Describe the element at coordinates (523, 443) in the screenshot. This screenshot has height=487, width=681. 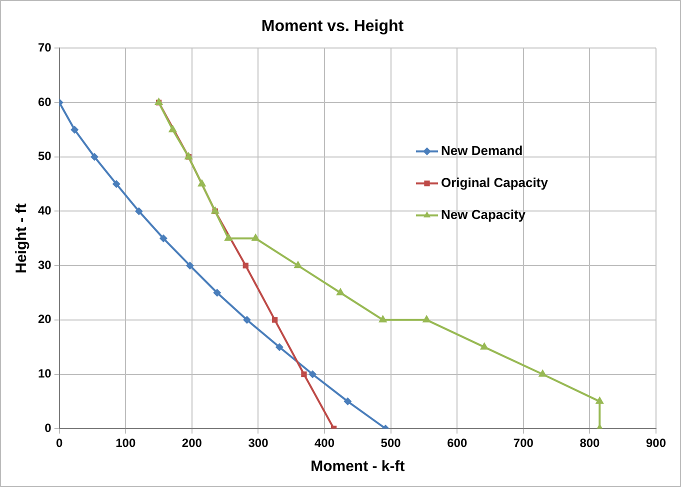
I see `x-tick-label: 700` at that location.